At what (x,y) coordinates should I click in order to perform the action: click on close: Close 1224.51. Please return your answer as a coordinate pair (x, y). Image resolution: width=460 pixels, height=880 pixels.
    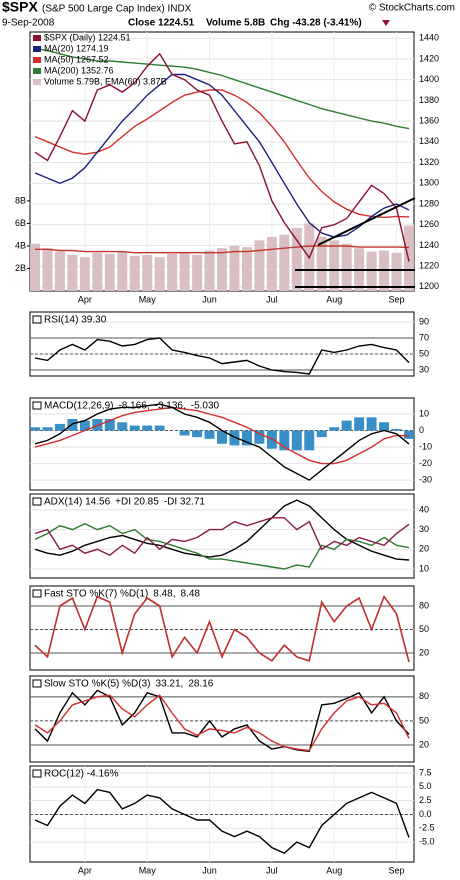
    Looking at the image, I should click on (161, 23).